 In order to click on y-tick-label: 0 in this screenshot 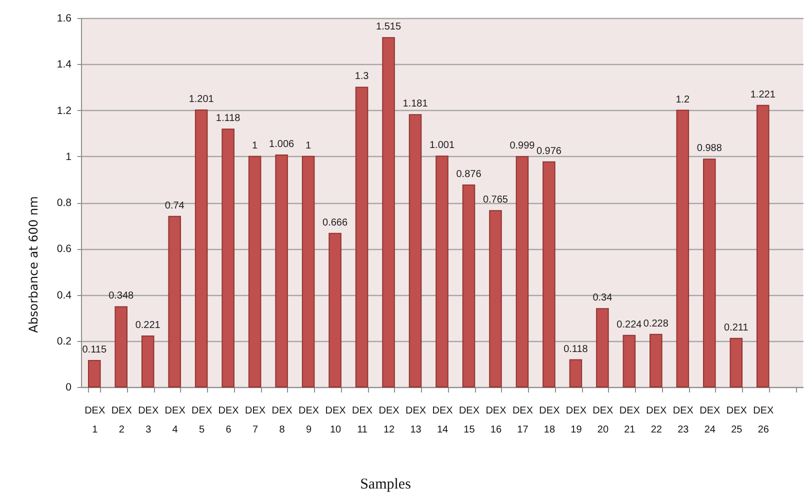, I will do `click(69, 388)`.